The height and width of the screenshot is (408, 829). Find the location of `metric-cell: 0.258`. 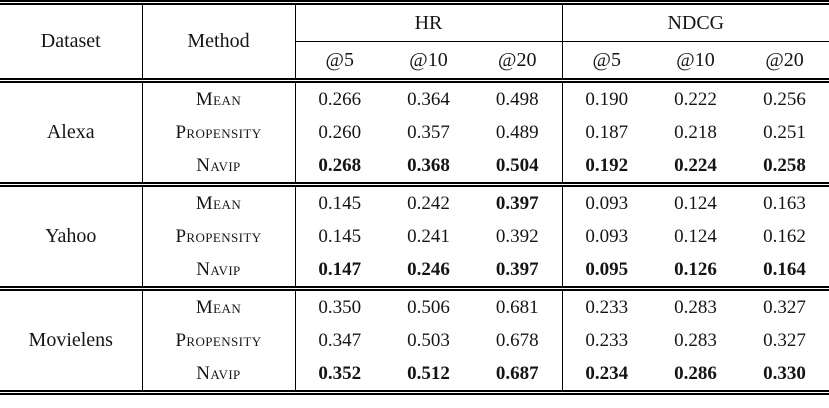

metric-cell: 0.258 is located at coordinates (784, 165).